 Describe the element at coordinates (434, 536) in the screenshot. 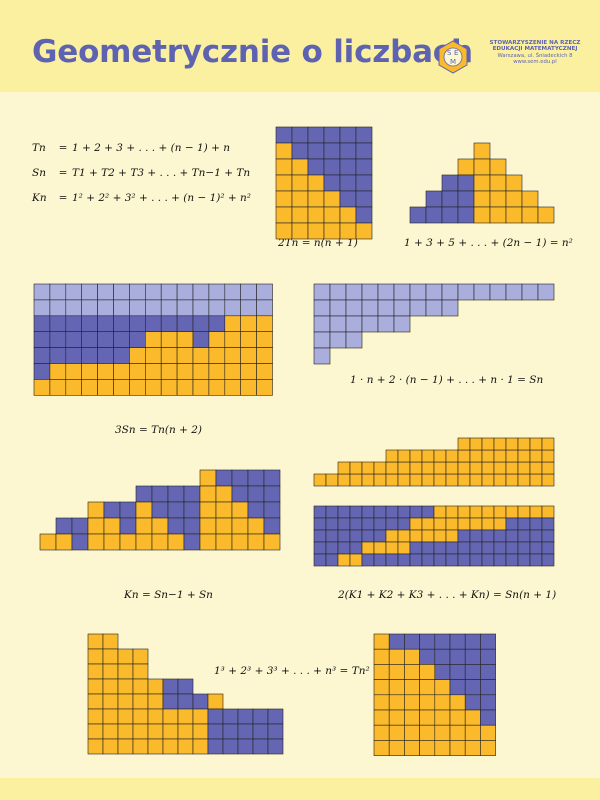

I see `sum-k-rectangle-diagram` at that location.